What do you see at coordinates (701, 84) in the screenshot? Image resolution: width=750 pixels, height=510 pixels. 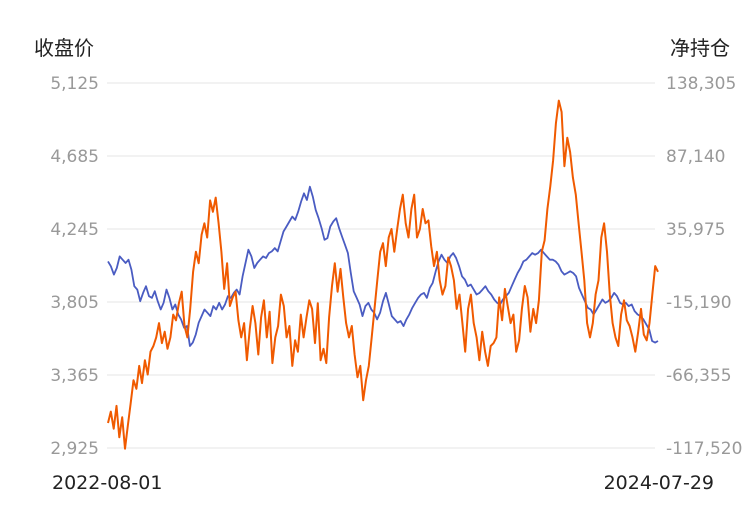 I see `right-tick-label: 138,305` at bounding box center [701, 84].